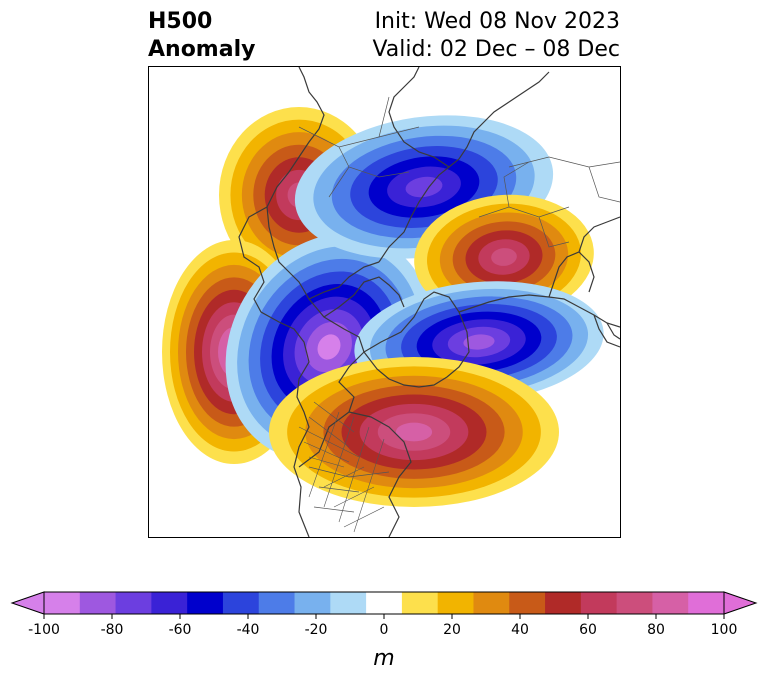 Image resolution: width=768 pixels, height=684 pixels. I want to click on colorbar-tick-label: 80, so click(656, 629).